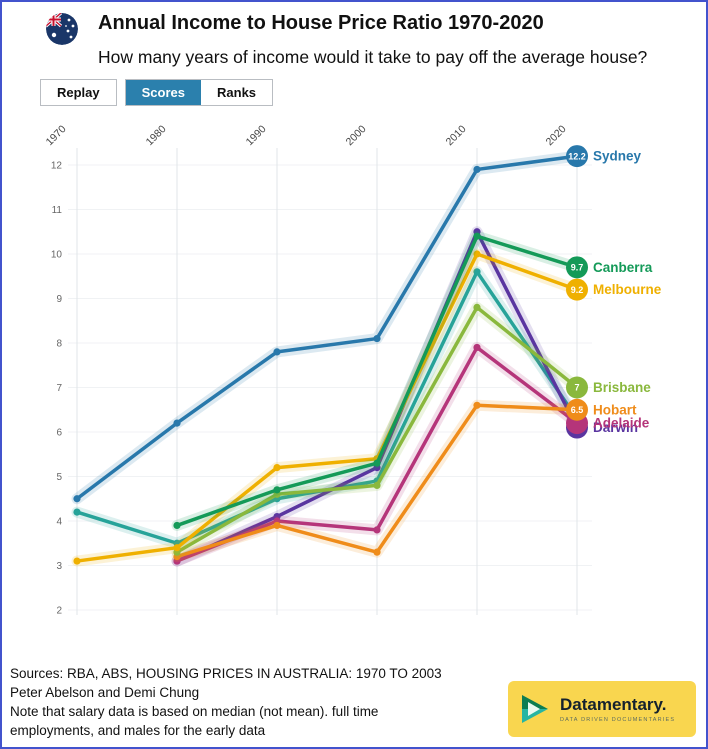 The width and height of the screenshot is (708, 749). I want to click on svg-text: Sydney, so click(617, 155).